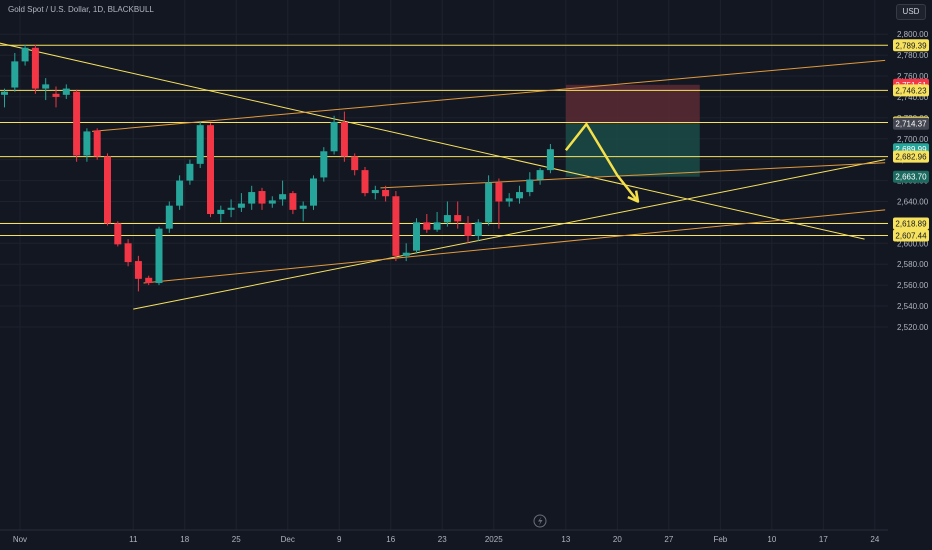 The width and height of the screenshot is (932, 550). What do you see at coordinates (913, 264) in the screenshot?
I see `price-tick-label: 2,580.00` at bounding box center [913, 264].